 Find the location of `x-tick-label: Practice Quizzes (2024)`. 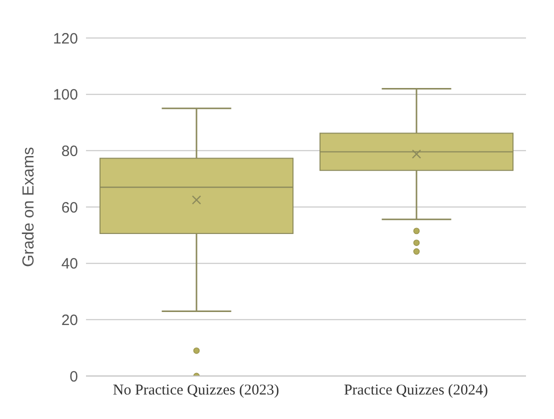

x-tick-label: Practice Quizzes (2024) is located at coordinates (416, 390).